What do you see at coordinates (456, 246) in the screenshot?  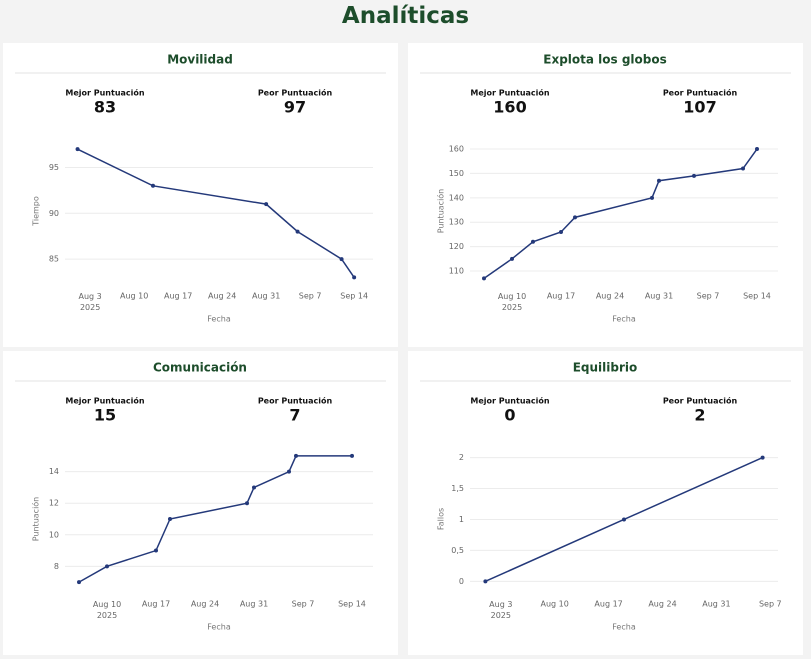 I see `y-tick-label: 120` at bounding box center [456, 246].